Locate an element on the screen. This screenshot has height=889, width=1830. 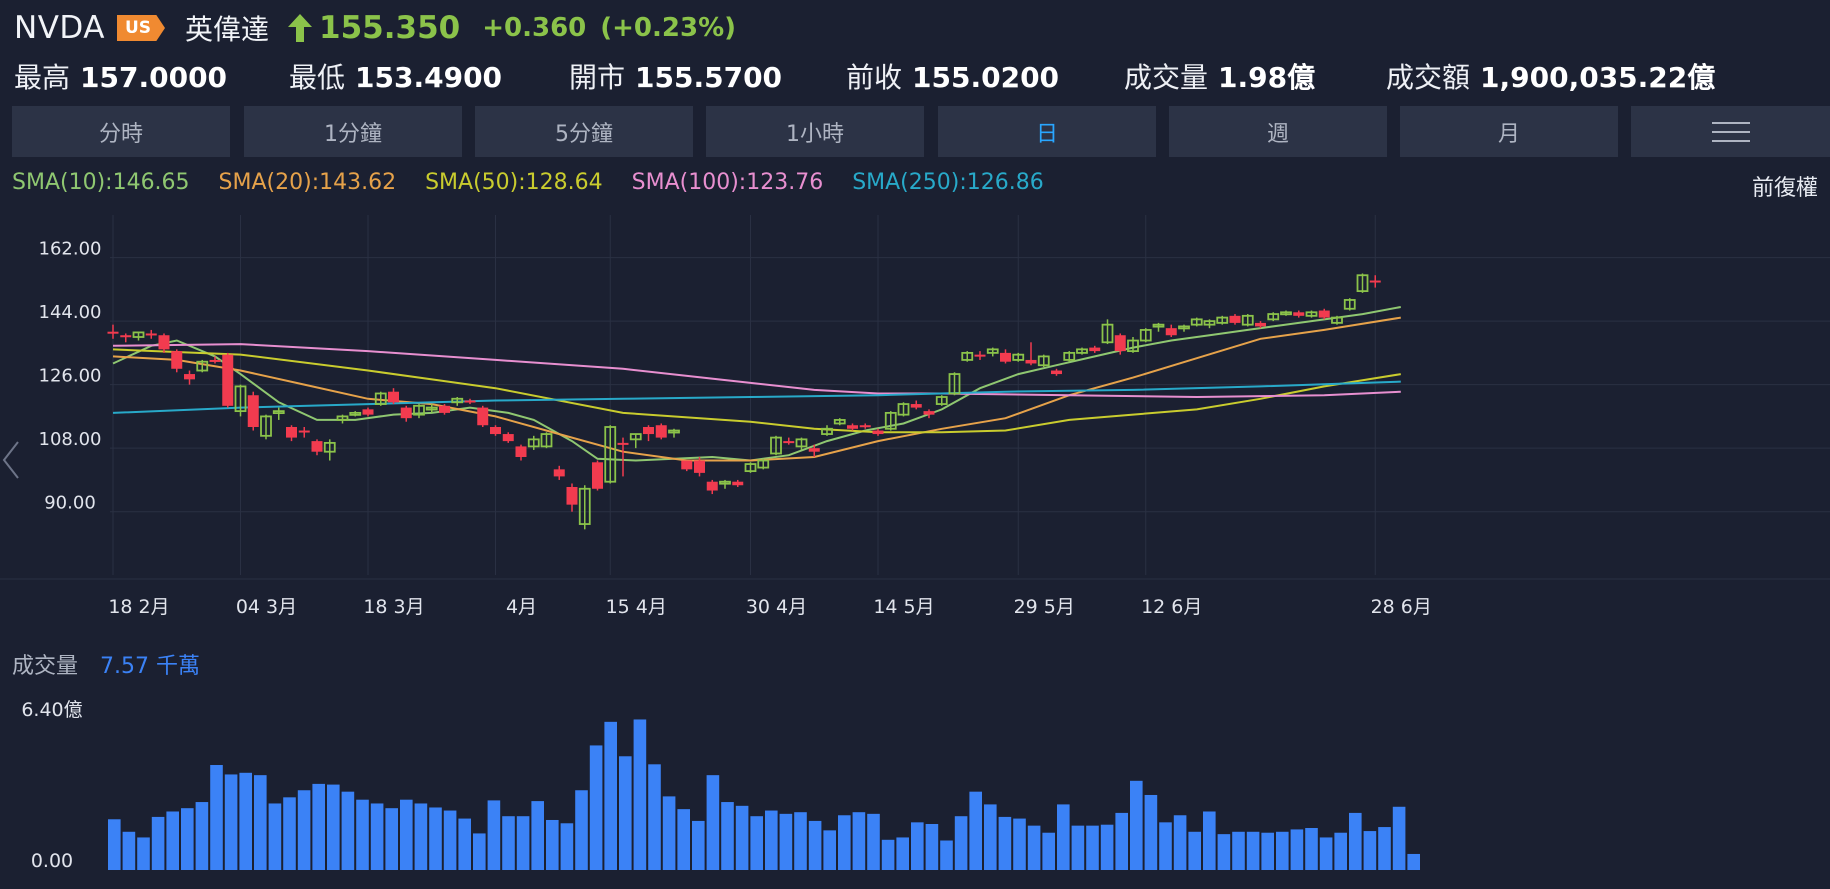
period-tabs: 分時 1分鐘 5分鐘 1小時 日 週 月 is located at coordinates (921, 132).